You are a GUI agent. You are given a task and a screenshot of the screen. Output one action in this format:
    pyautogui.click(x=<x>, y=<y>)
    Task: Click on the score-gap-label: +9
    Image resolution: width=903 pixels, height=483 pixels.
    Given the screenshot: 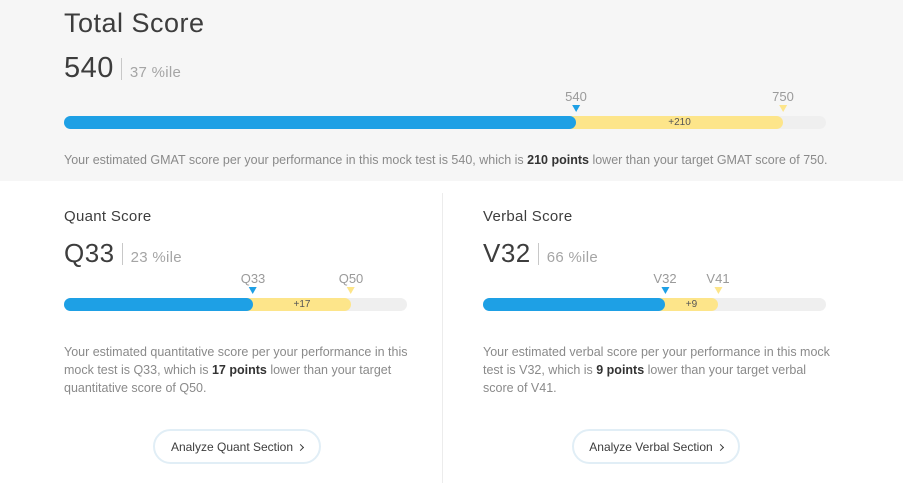 What is the action you would take?
    pyautogui.click(x=691, y=304)
    